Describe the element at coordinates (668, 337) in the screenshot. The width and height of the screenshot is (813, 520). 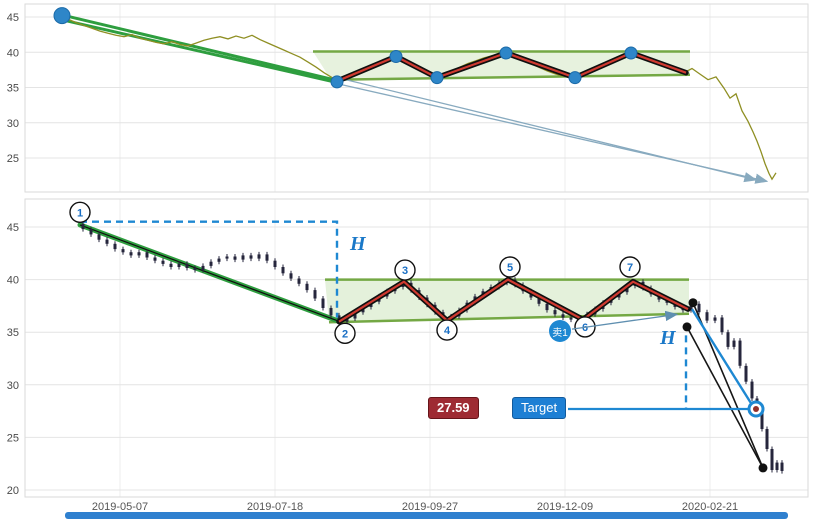
I see `measure-h-label-2: H` at that location.